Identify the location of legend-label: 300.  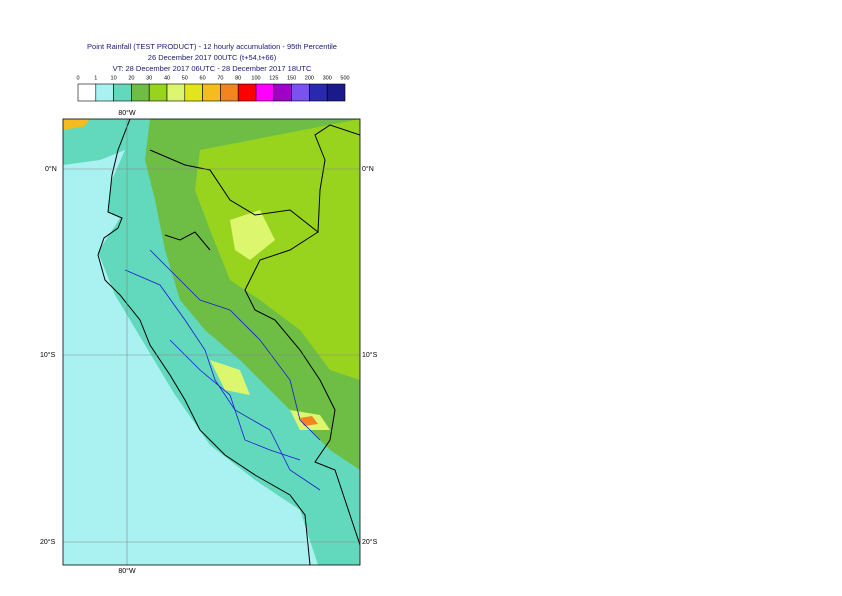
(327, 78).